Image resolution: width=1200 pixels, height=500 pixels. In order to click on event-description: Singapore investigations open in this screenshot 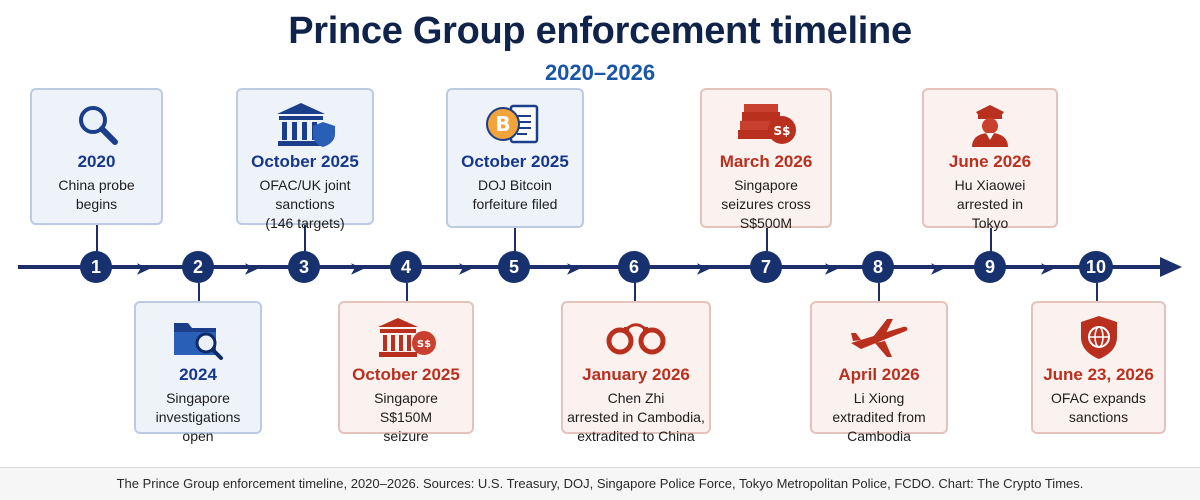, I will do `click(198, 417)`.